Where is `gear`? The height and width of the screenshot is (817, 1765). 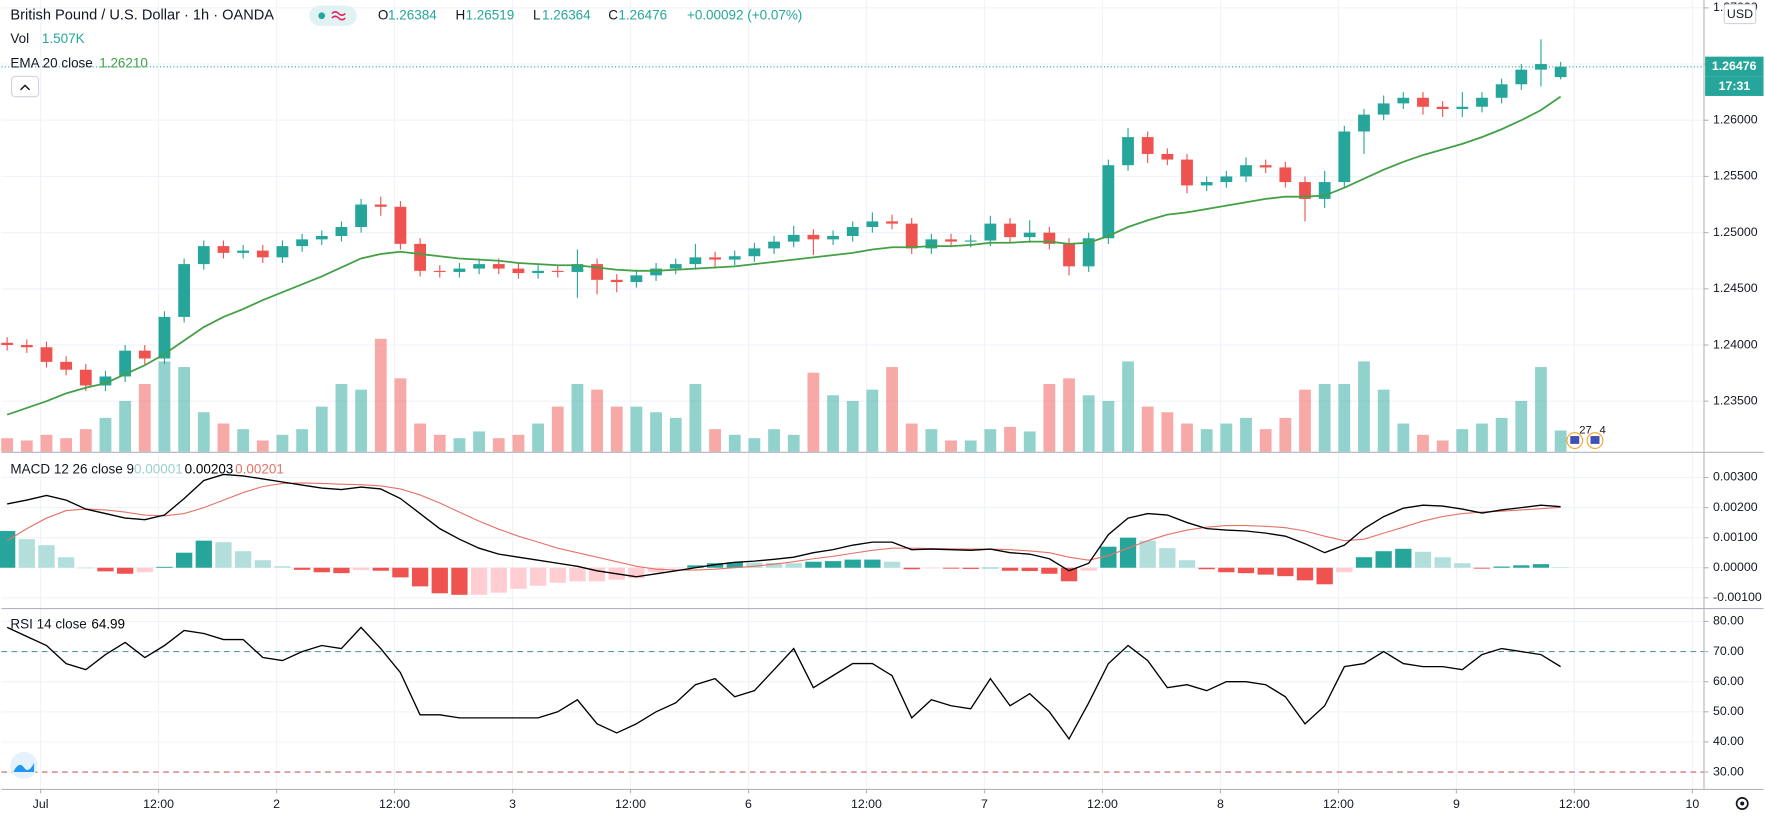 gear is located at coordinates (1742, 803).